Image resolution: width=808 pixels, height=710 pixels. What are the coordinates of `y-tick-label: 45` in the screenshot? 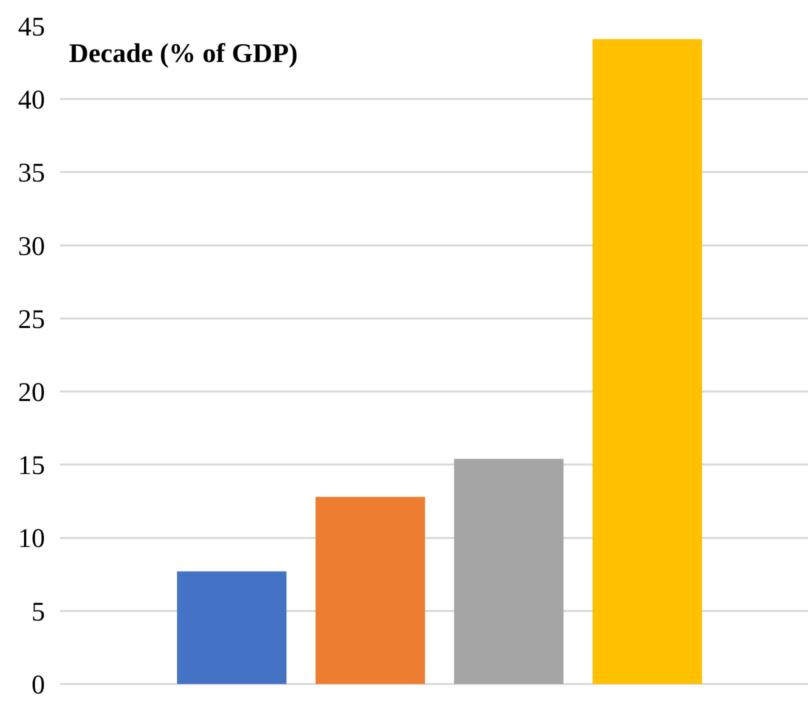 It's located at (31, 26).